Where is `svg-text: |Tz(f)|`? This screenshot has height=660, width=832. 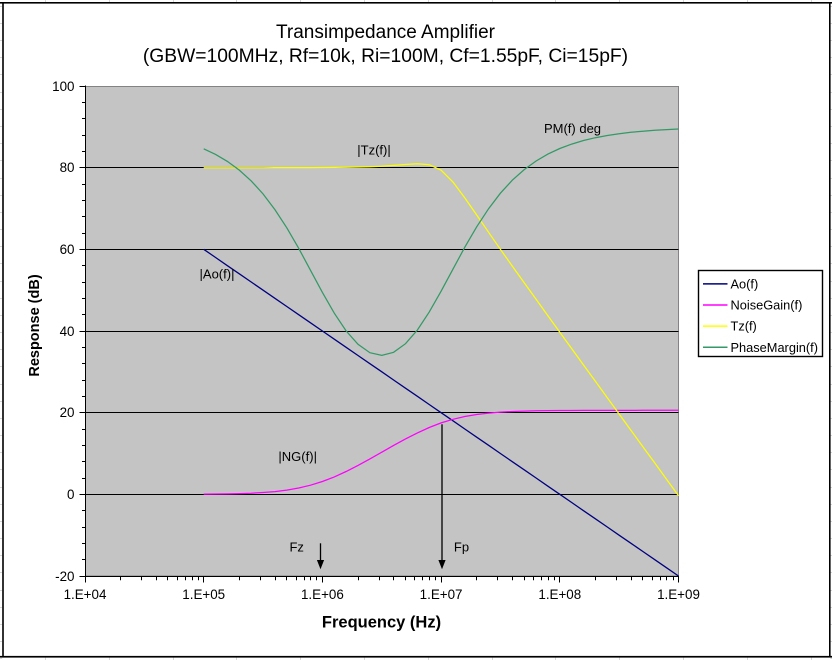
svg-text: |Tz(f)| is located at coordinates (373, 150).